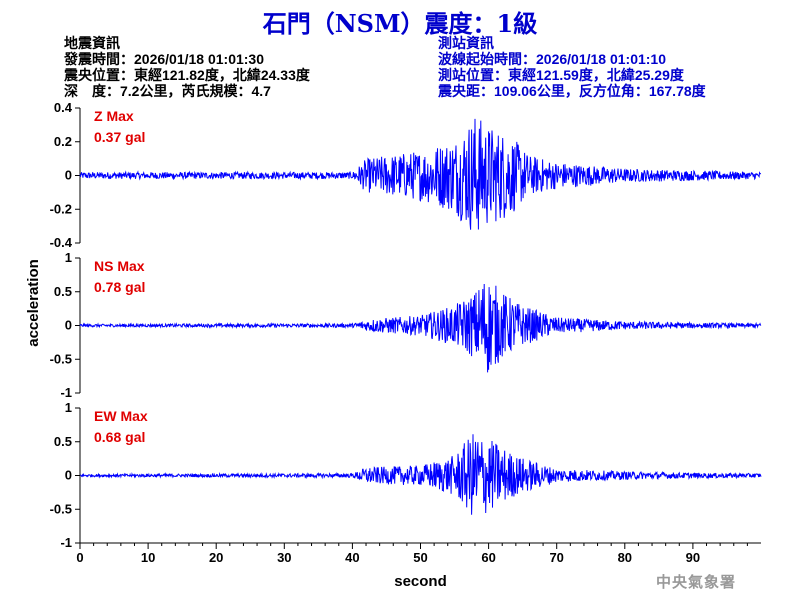 This screenshot has height=600, width=800. Describe the element at coordinates (63, 107) in the screenshot. I see `z-y-tick-label: 0.4` at that location.